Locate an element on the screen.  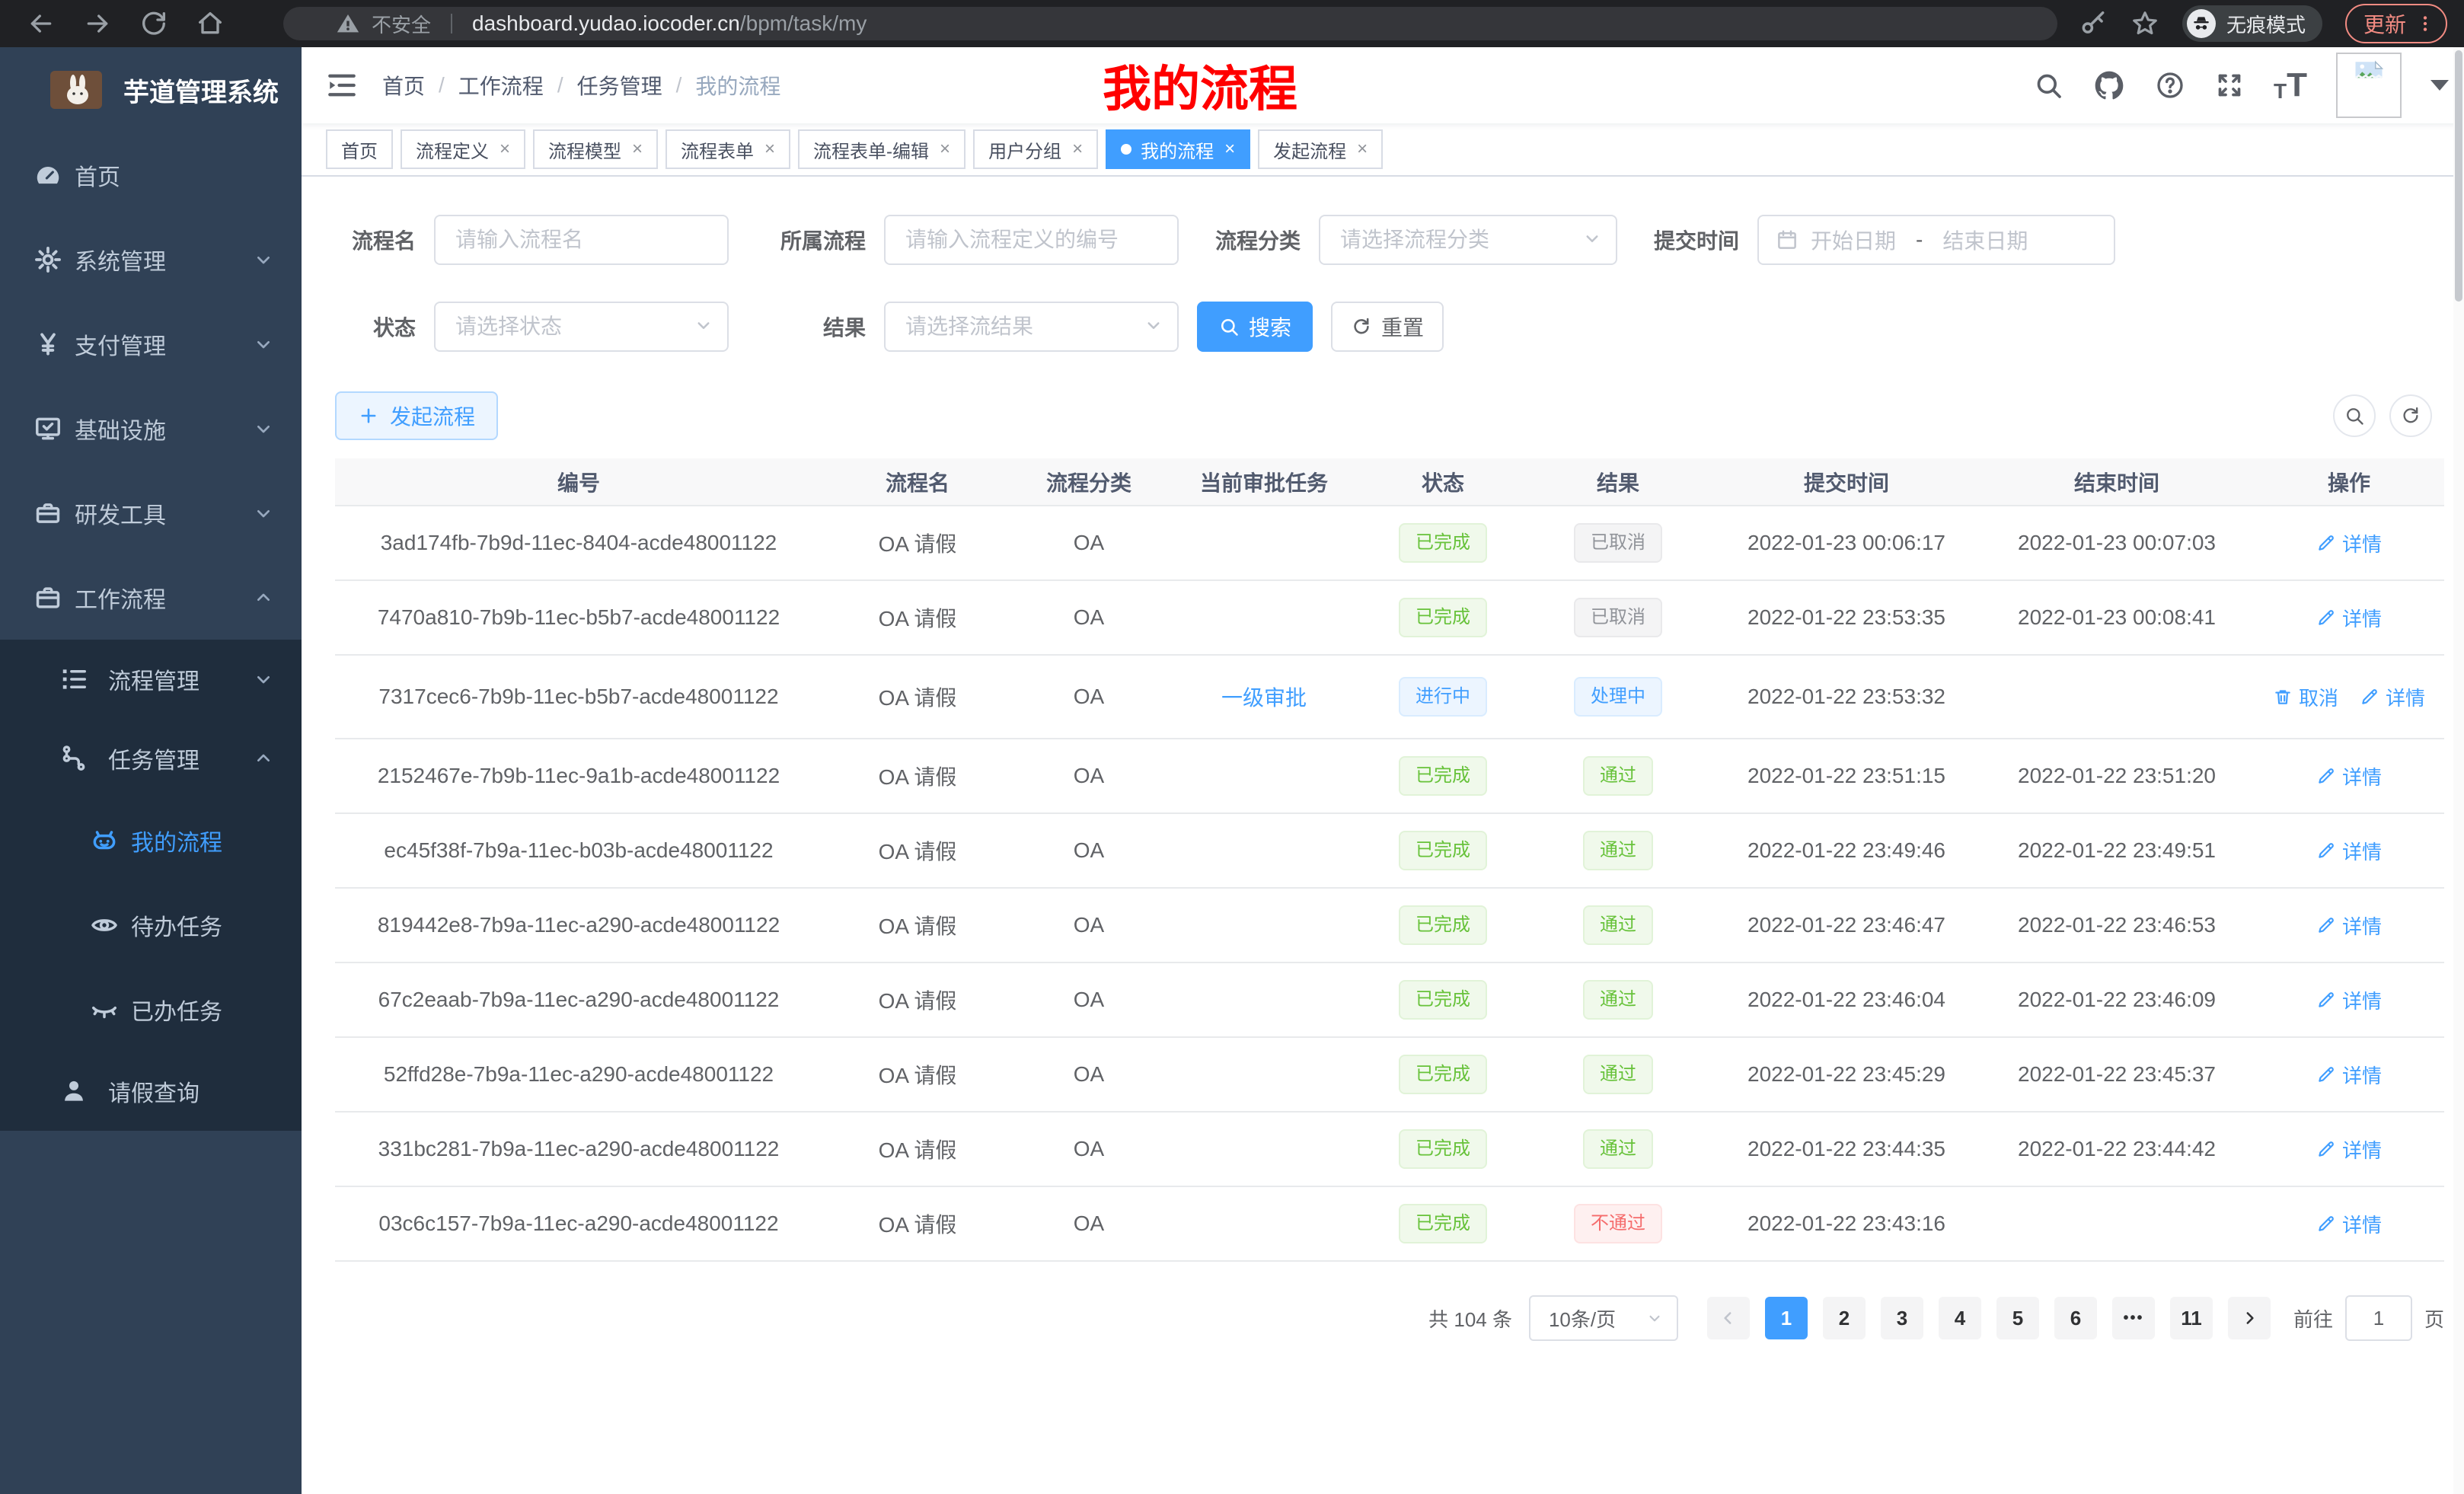
page-button-5: 5 is located at coordinates (2017, 1318).